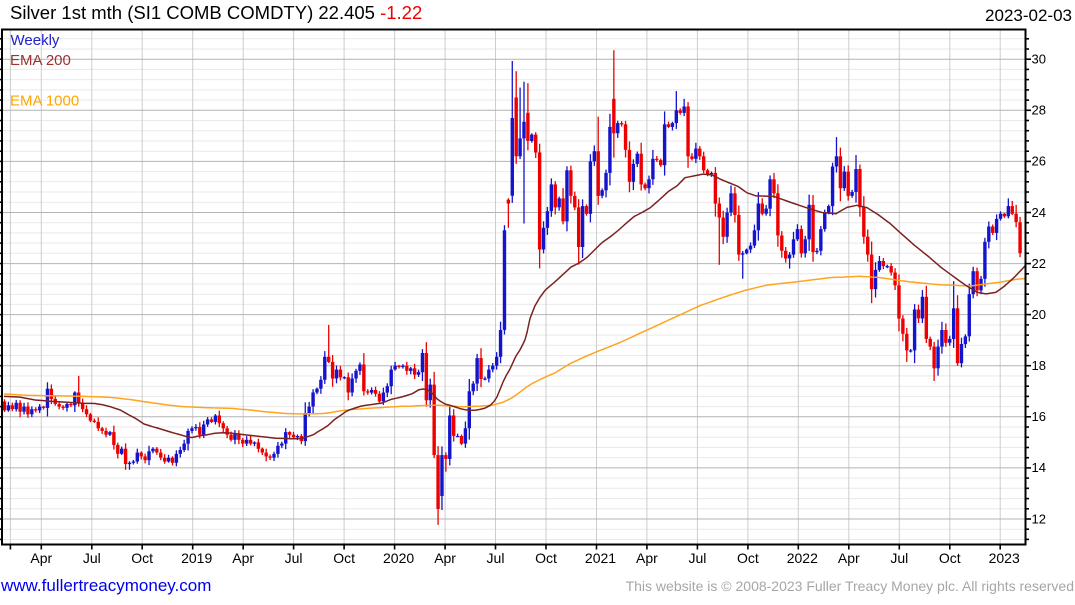  I want to click on svg-text: 2021, so click(600, 558).